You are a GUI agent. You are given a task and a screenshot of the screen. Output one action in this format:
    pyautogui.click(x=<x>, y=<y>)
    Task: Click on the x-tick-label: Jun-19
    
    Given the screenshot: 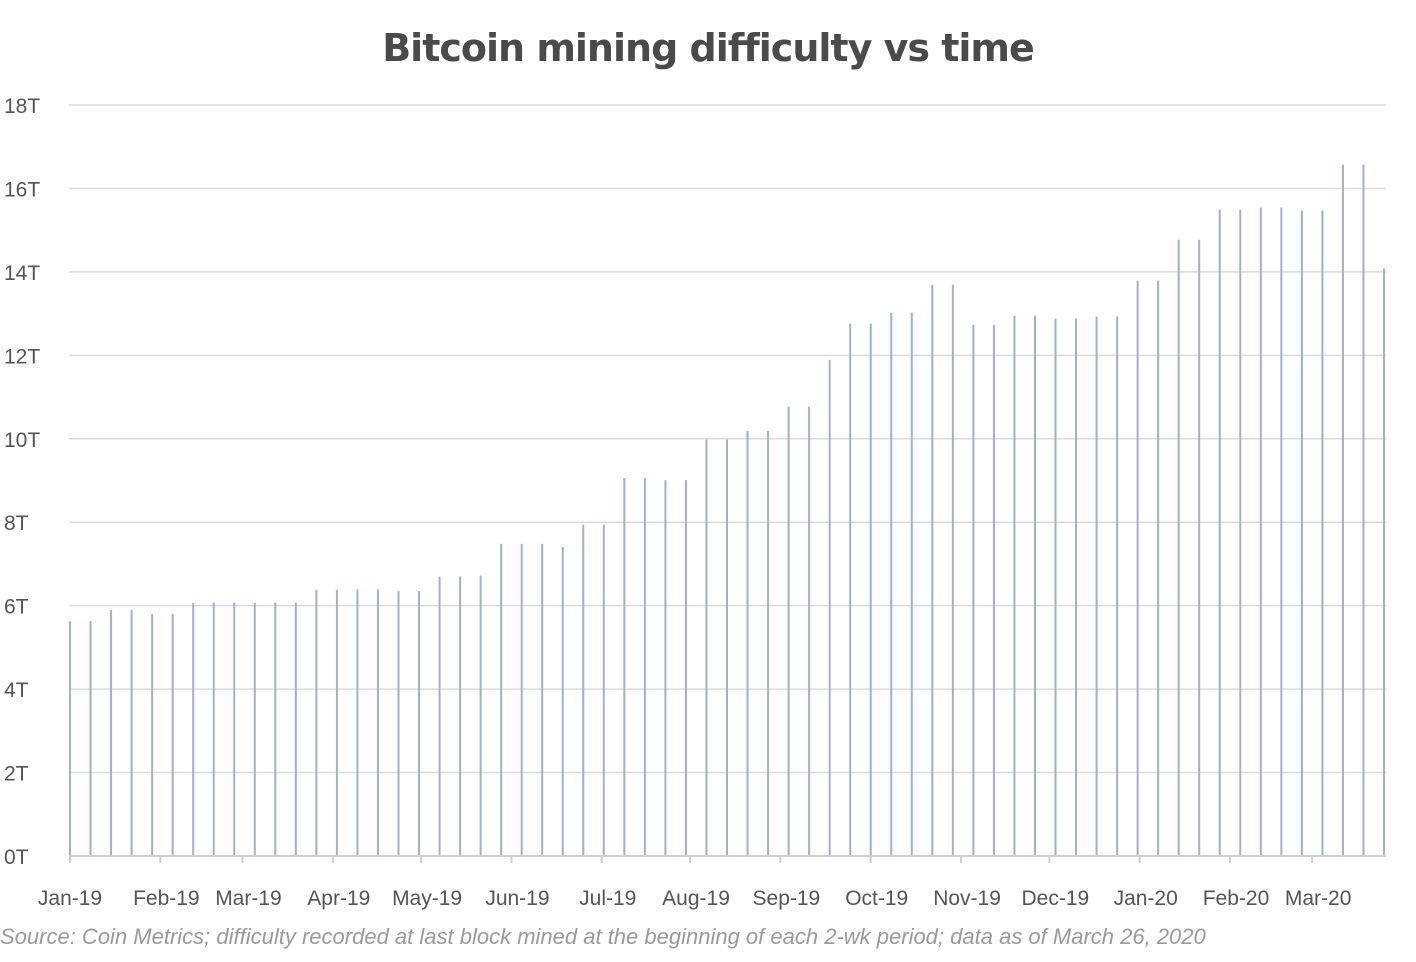 What is the action you would take?
    pyautogui.click(x=517, y=898)
    